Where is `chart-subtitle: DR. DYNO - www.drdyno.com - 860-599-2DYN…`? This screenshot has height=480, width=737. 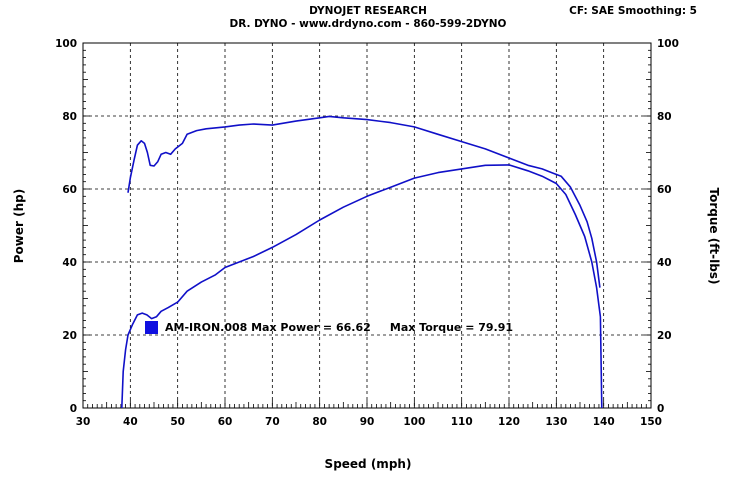
chart-subtitle: DR. DYNO - www.drdyno.com - 860-599-2DYN… is located at coordinates (368, 24).